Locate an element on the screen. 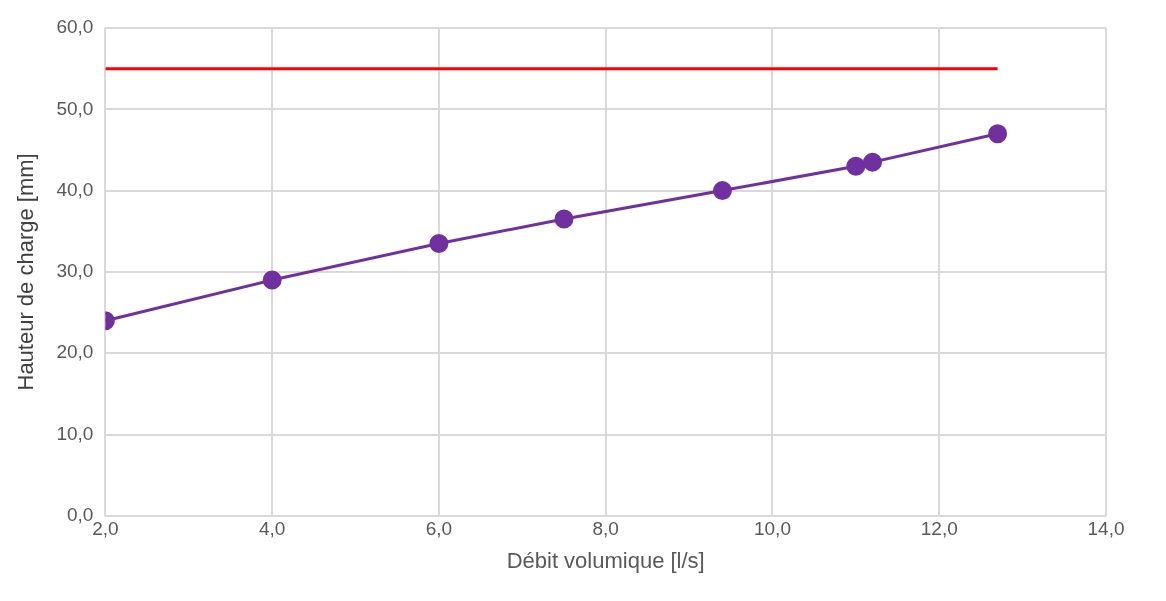  x-tick-label: 6,0 is located at coordinates (439, 529).